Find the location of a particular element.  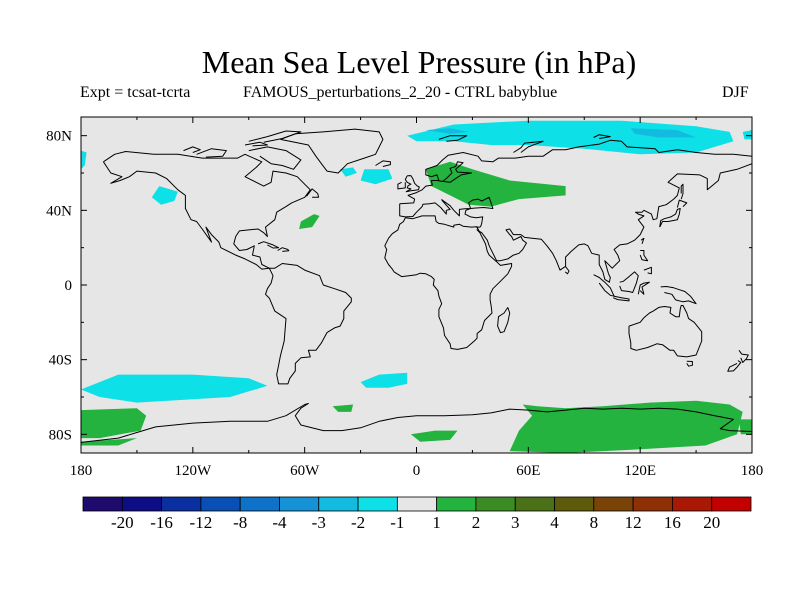

colorbar-label: -12 is located at coordinates (201, 522).